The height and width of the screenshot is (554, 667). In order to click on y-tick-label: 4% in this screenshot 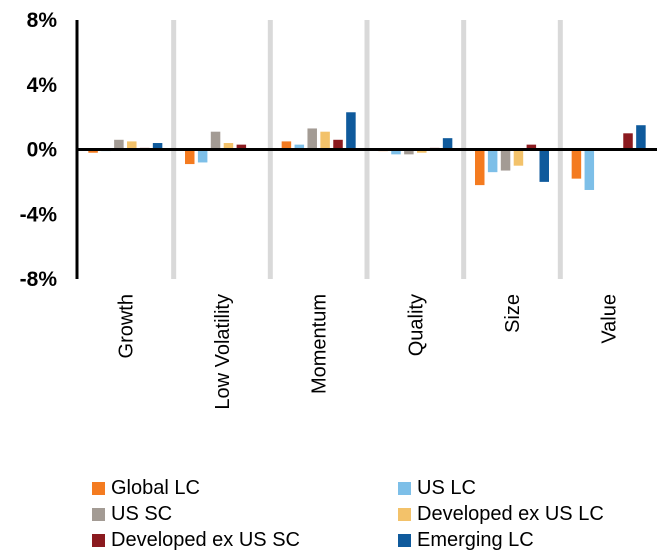, I will do `click(42, 85)`.